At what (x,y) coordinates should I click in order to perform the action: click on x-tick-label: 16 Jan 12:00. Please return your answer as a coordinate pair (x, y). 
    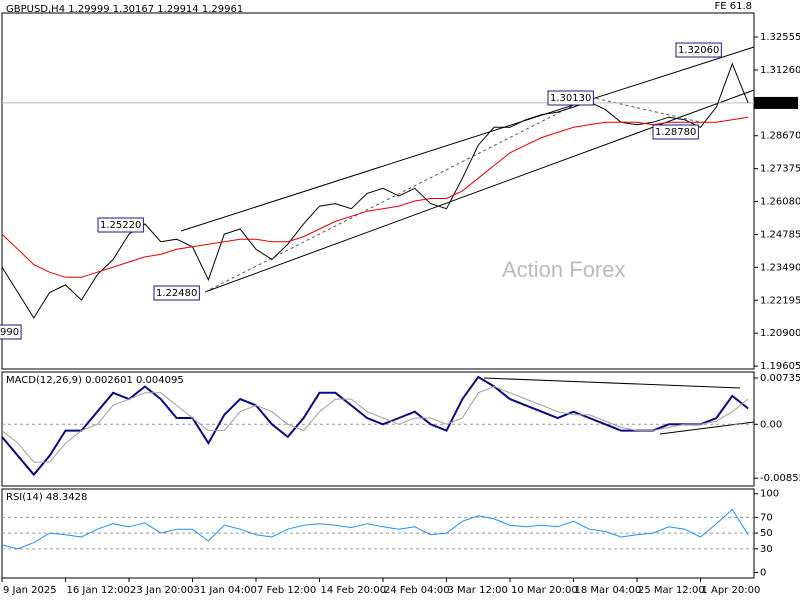
    Looking at the image, I should click on (98, 590).